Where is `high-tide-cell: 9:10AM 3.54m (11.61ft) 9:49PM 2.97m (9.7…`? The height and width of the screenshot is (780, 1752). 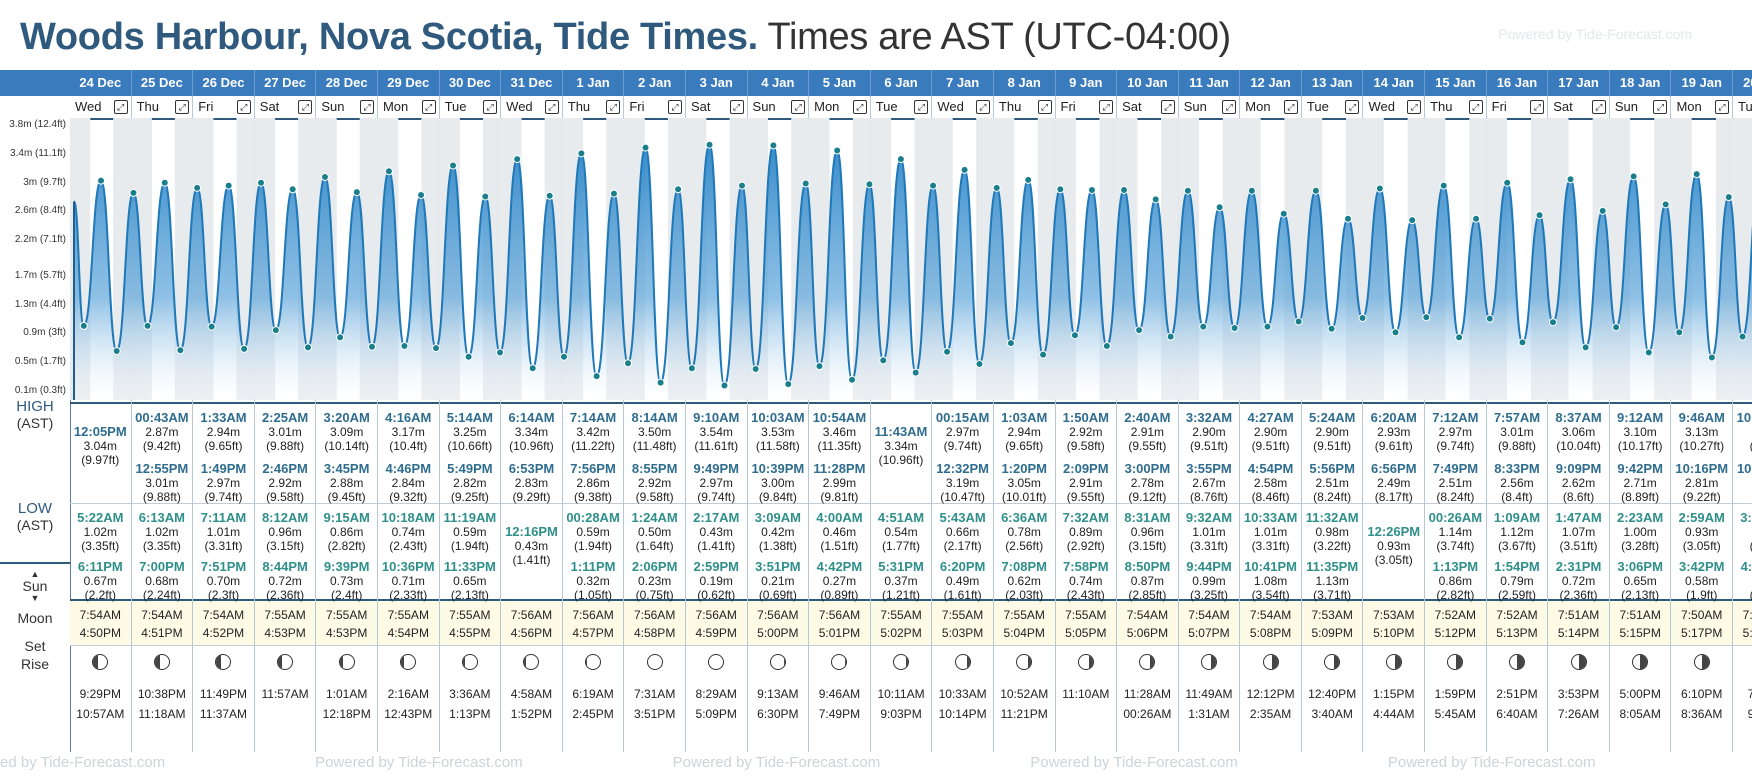 high-tide-cell: 9:10AM 3.54m (11.61ft) 9:49PM 2.97m (9.7… is located at coordinates (716, 453).